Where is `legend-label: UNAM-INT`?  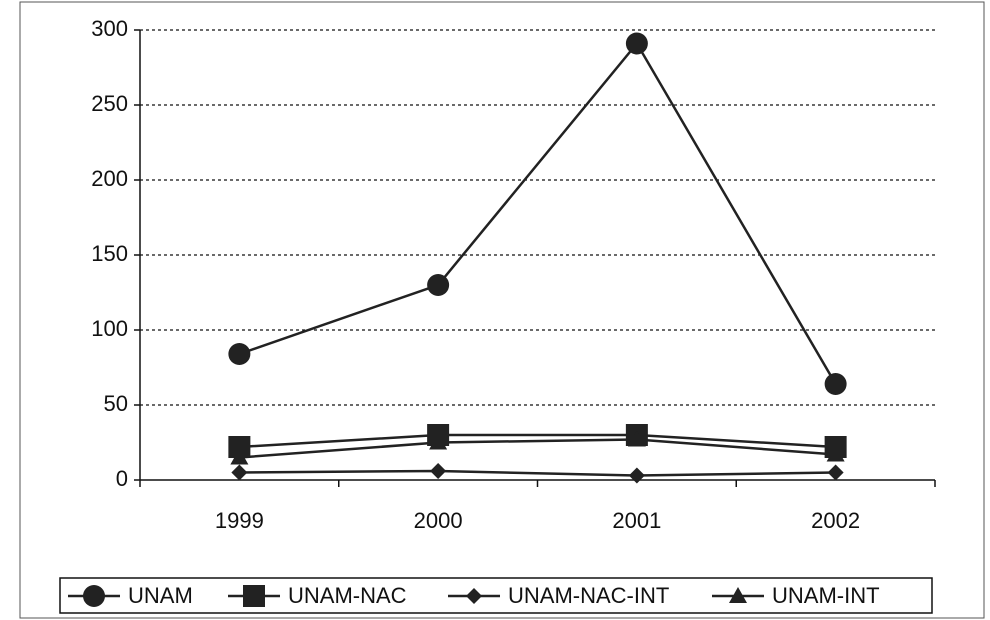 legend-label: UNAM-INT is located at coordinates (826, 595).